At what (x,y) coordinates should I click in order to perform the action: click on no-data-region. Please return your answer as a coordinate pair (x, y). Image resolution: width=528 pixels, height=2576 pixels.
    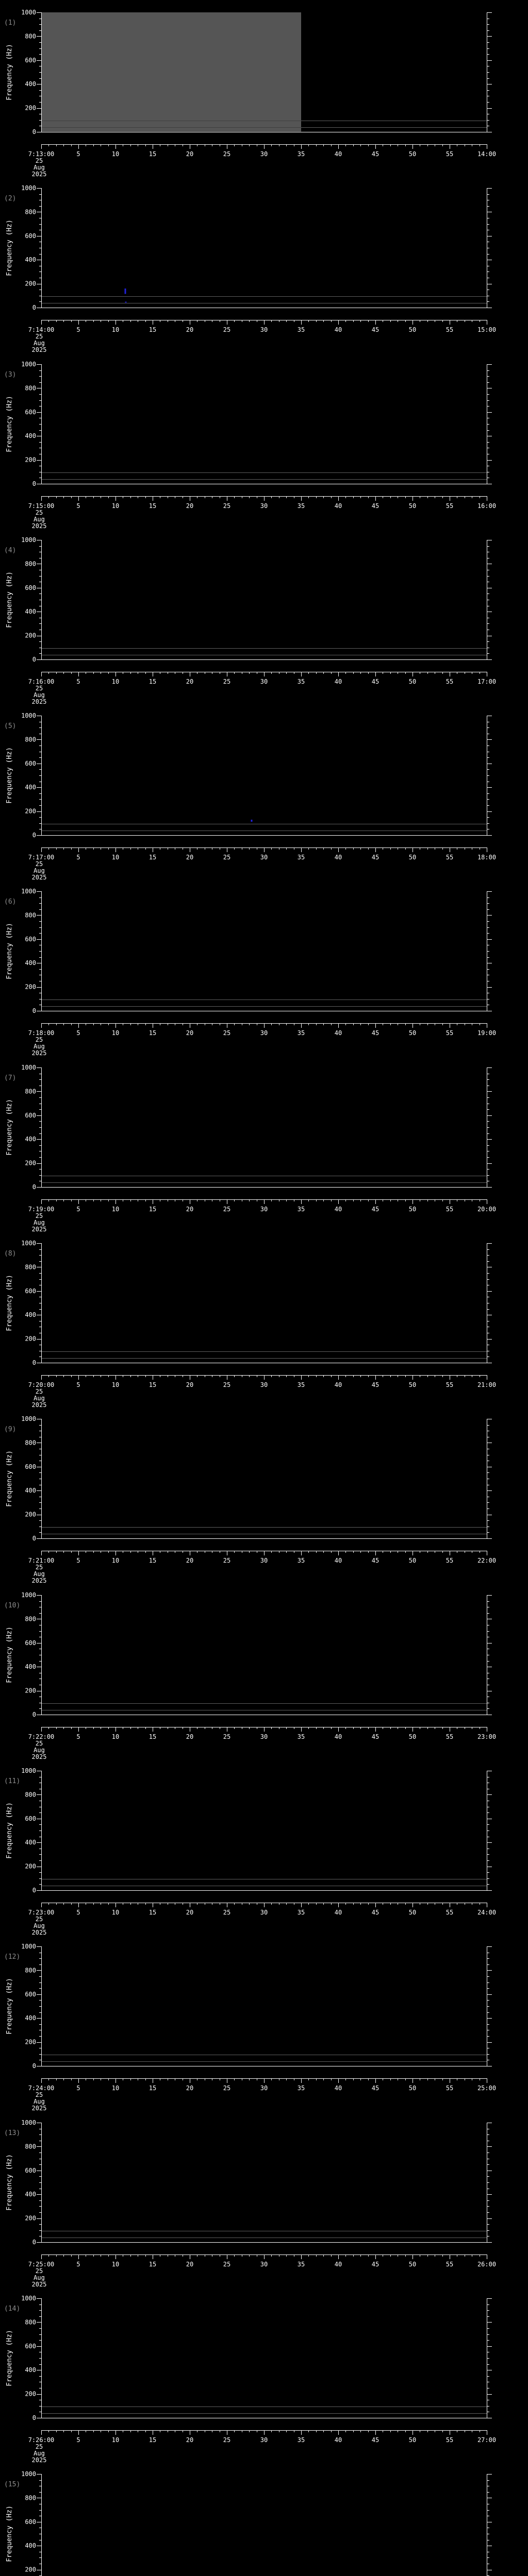
    Looking at the image, I should click on (171, 72).